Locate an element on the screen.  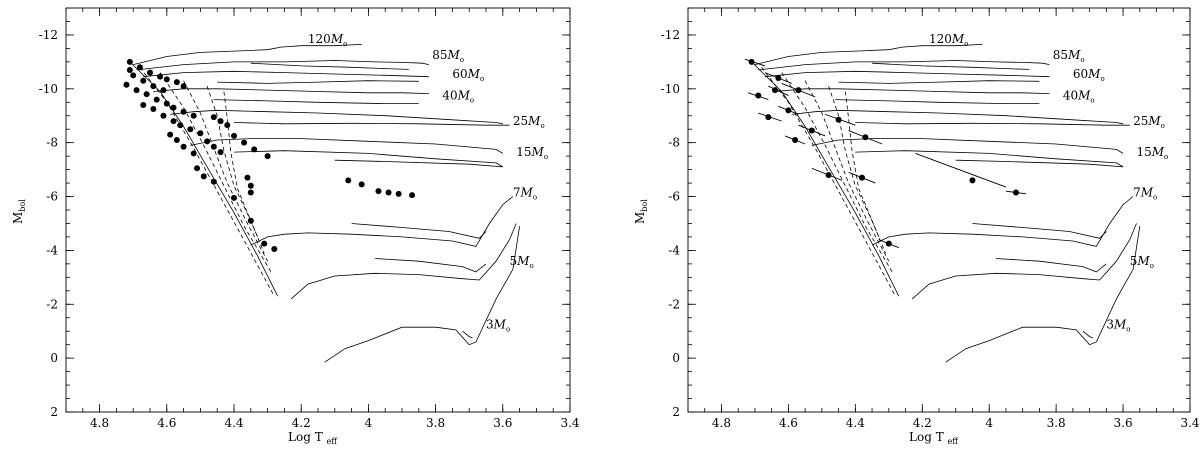
x-tick-label: 4.6 is located at coordinates (788, 423).